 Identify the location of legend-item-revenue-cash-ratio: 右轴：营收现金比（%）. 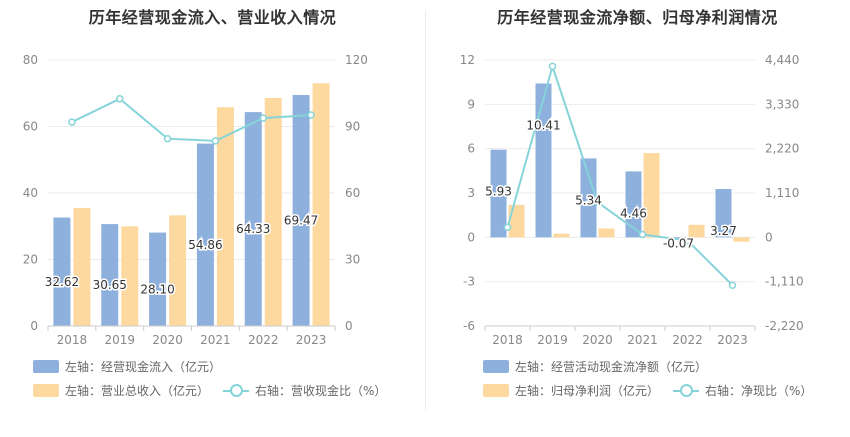
(304, 390).